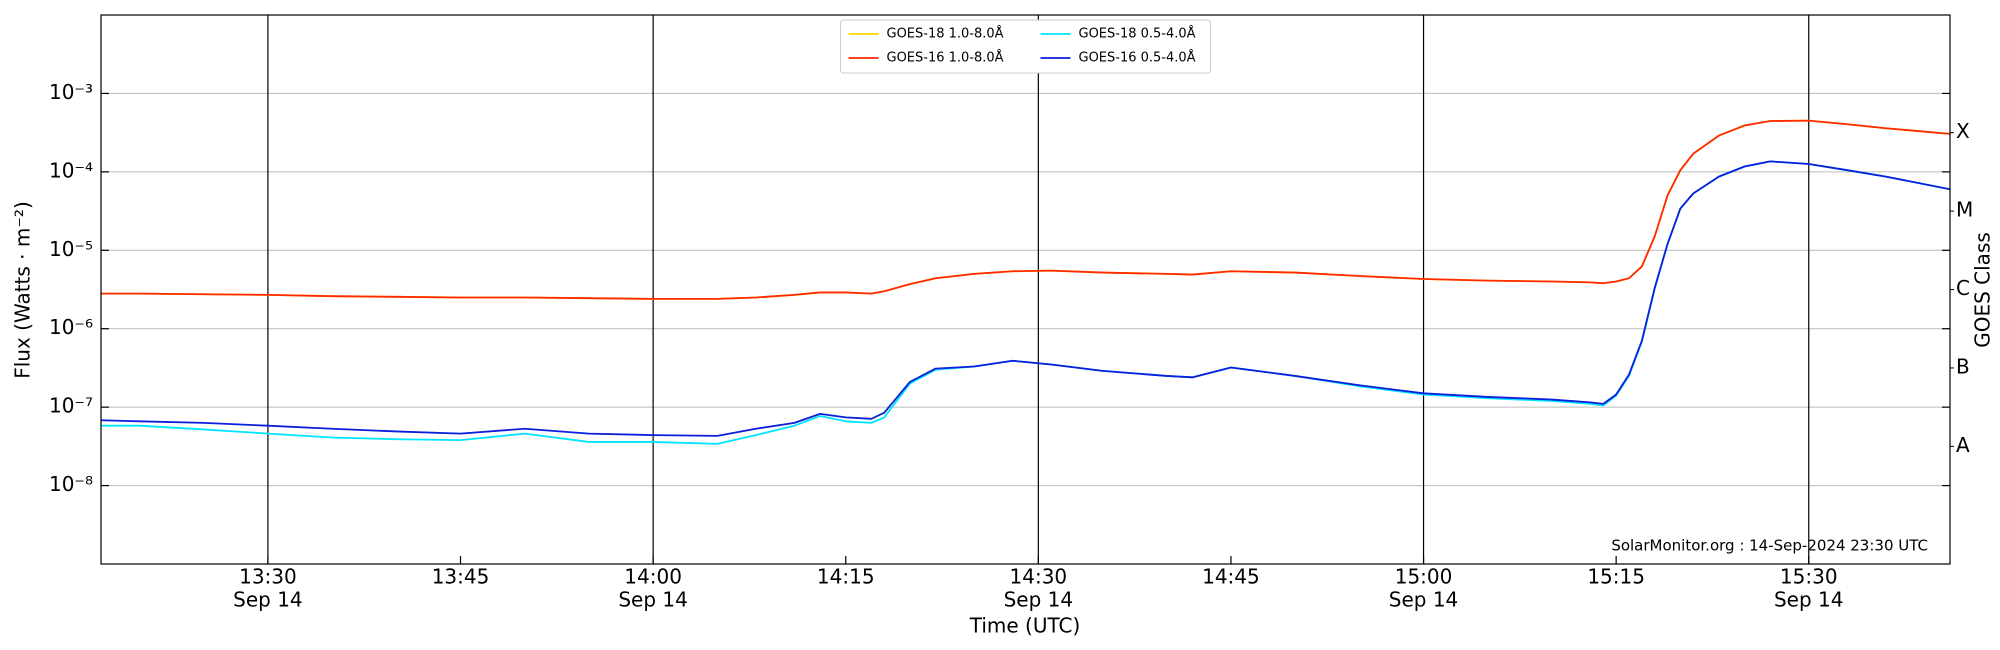 The height and width of the screenshot is (650, 2000). I want to click on legend-label: GOES-16 1.0-8.0Å, so click(945, 58).